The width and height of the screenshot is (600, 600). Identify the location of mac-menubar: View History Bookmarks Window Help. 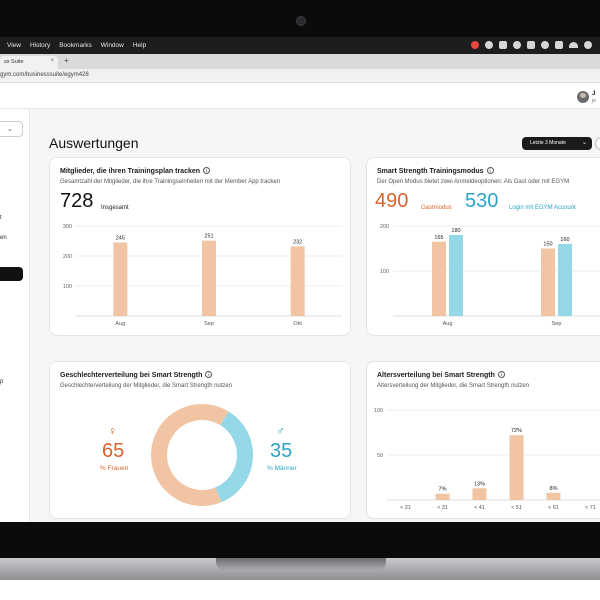
(300, 45).